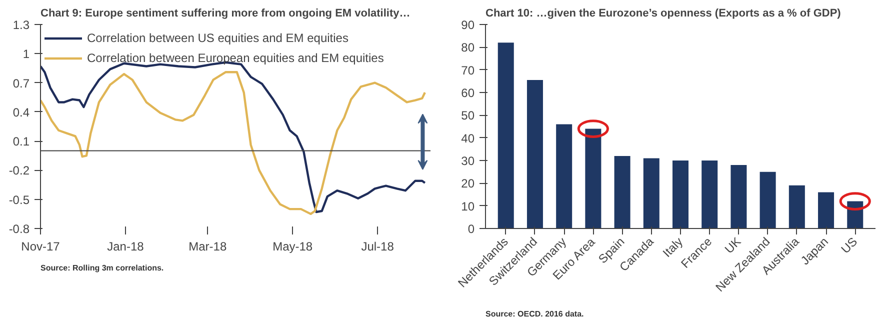  What do you see at coordinates (19, 199) in the screenshot?
I see `y-tick-label: -0.5` at bounding box center [19, 199].